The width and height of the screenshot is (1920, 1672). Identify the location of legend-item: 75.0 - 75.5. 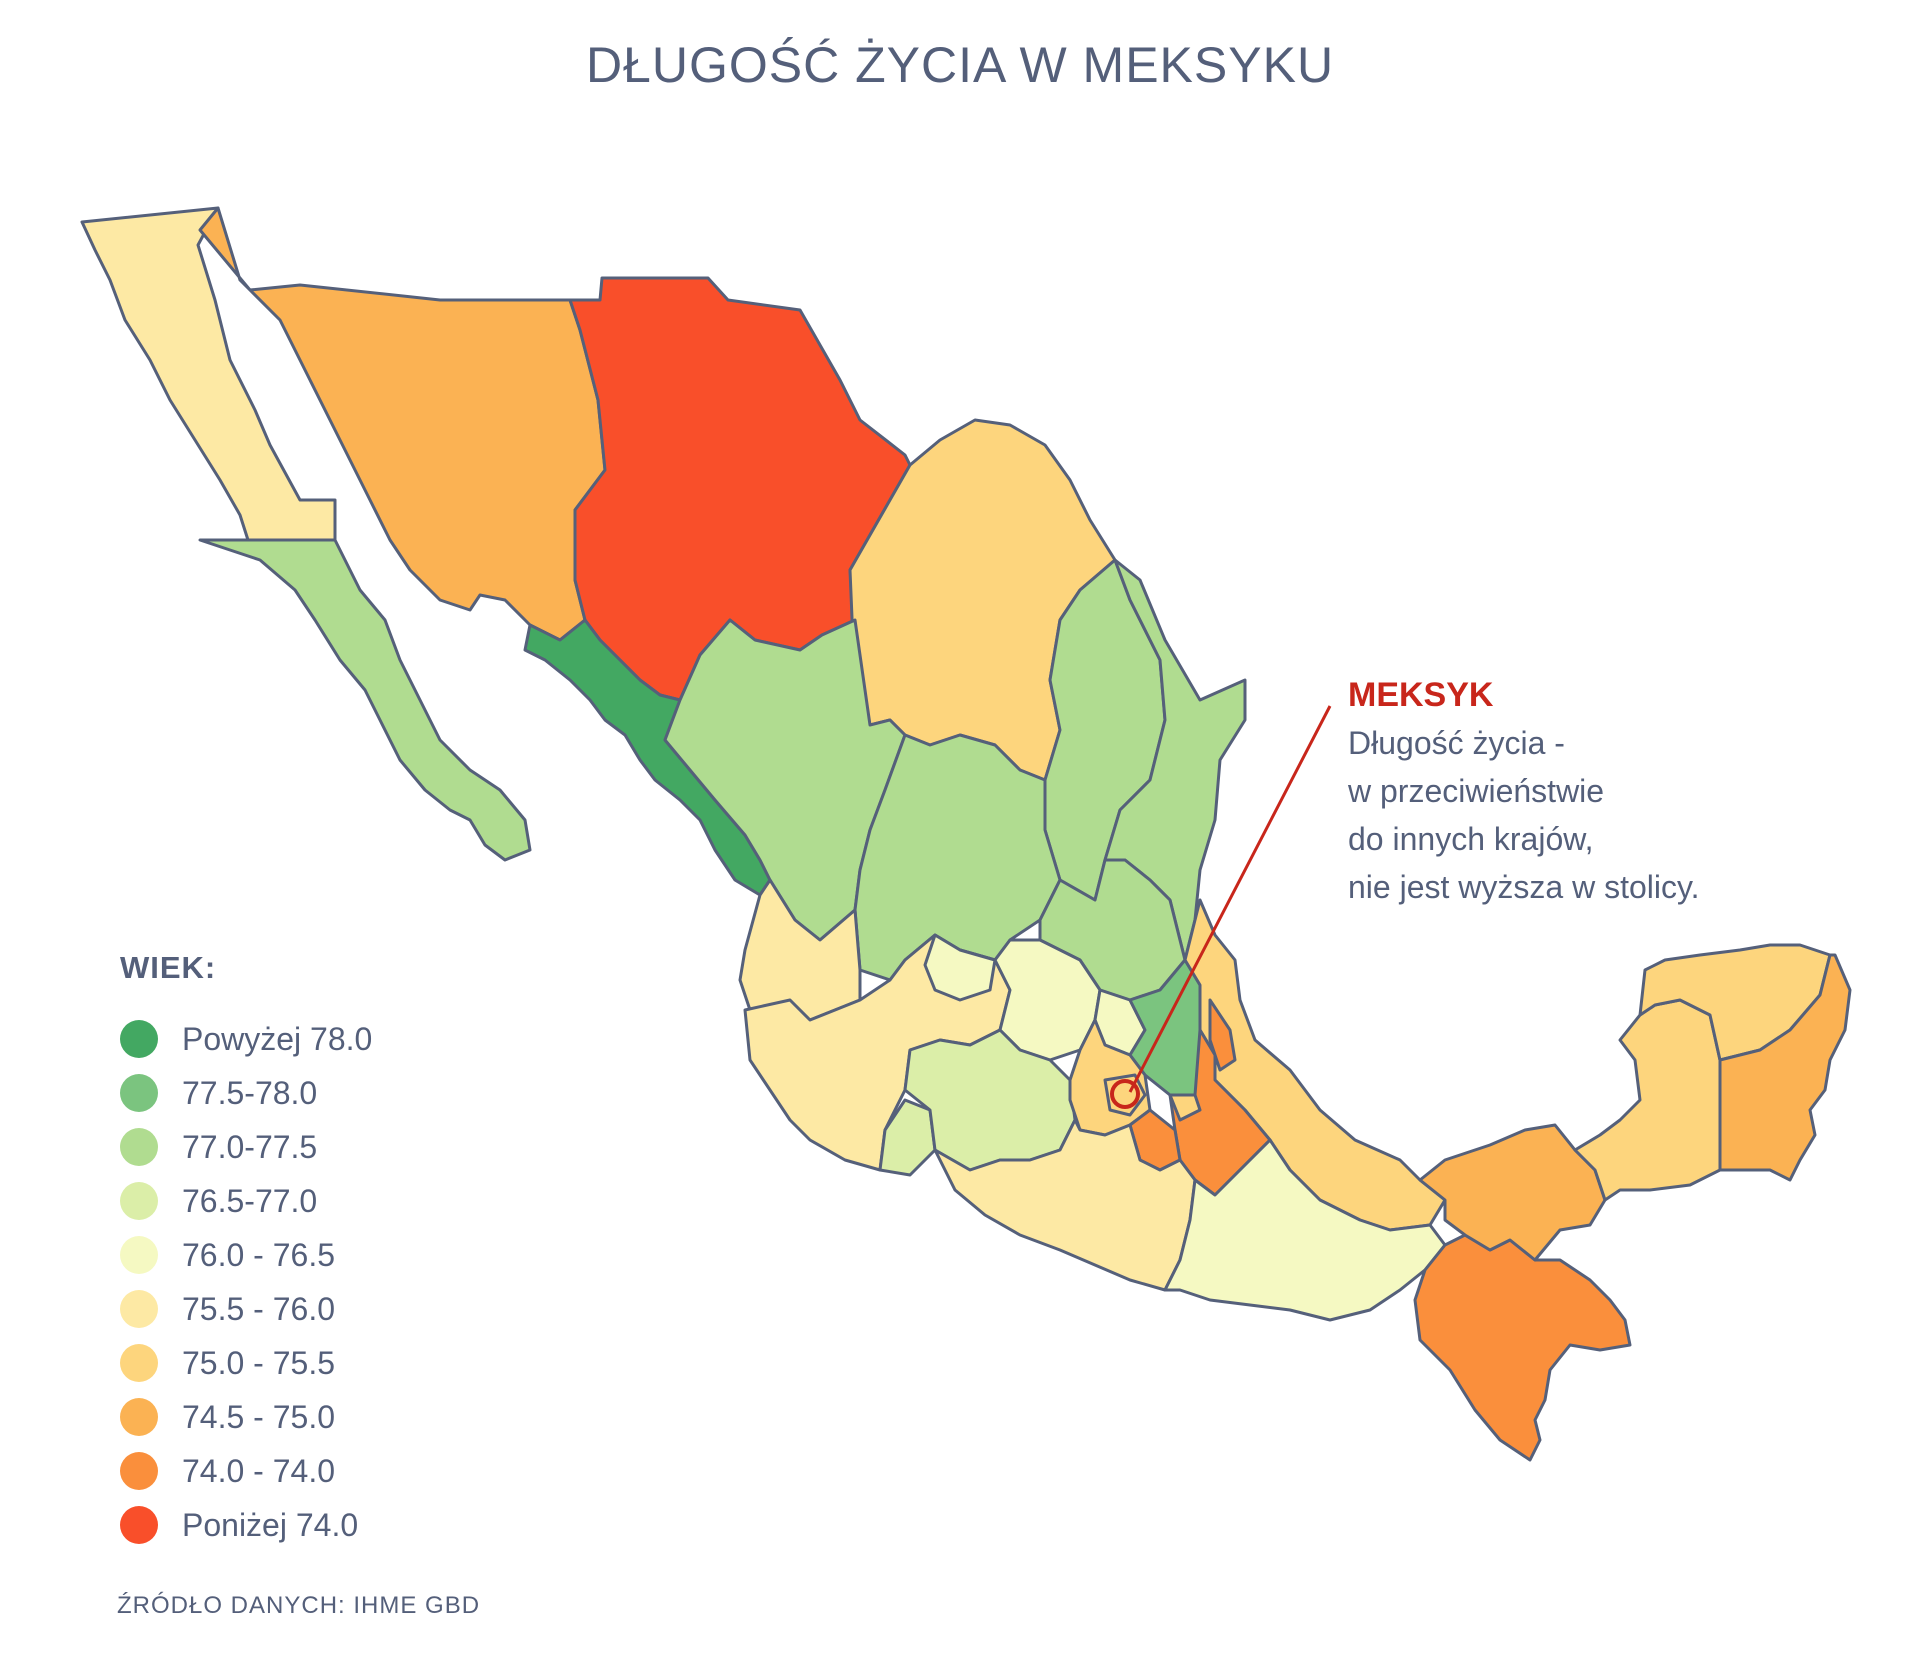
(246, 1363).